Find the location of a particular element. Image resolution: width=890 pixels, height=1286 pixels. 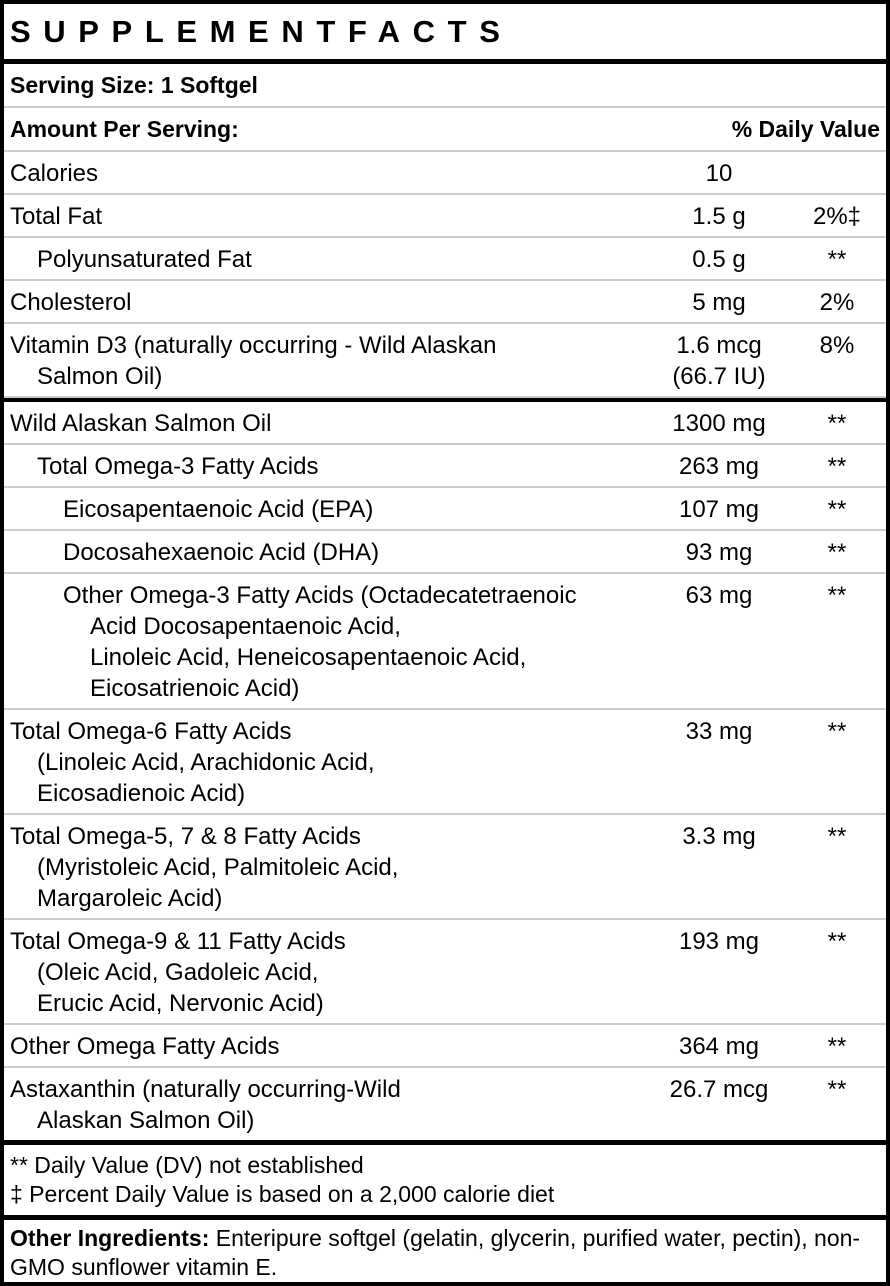

daily-value-text: 8% is located at coordinates (837, 345).